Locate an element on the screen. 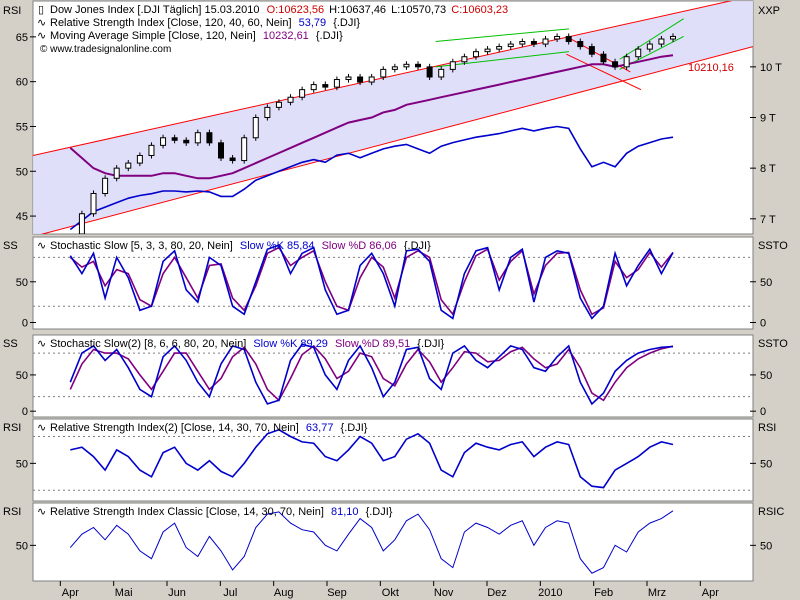  x-tick-label: 2010 is located at coordinates (550, 593).